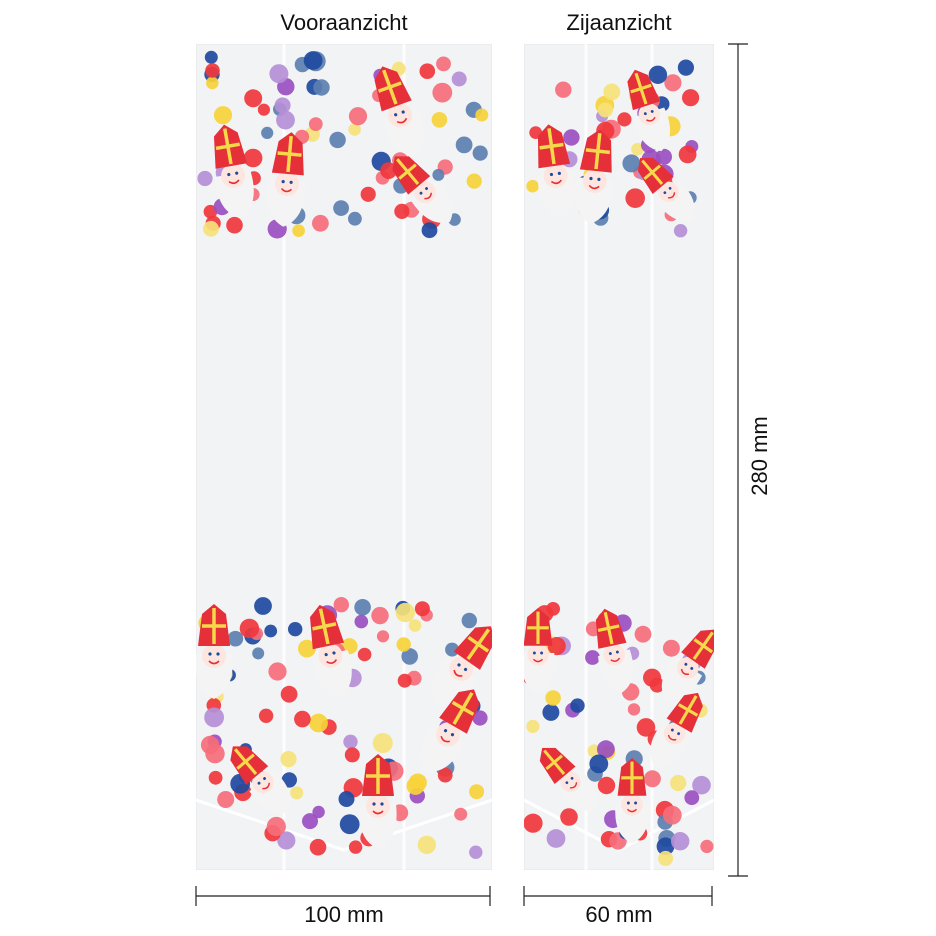  What do you see at coordinates (344, 914) in the screenshot?
I see `front-width-label: 100 mm` at bounding box center [344, 914].